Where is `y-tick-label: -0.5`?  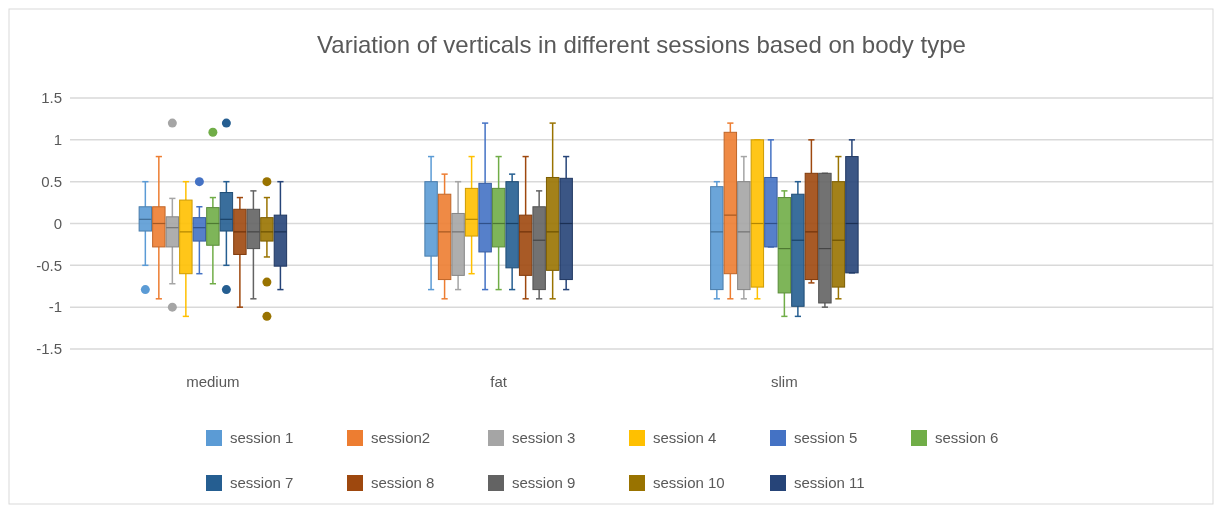 y-tick-label: -0.5 is located at coordinates (49, 265).